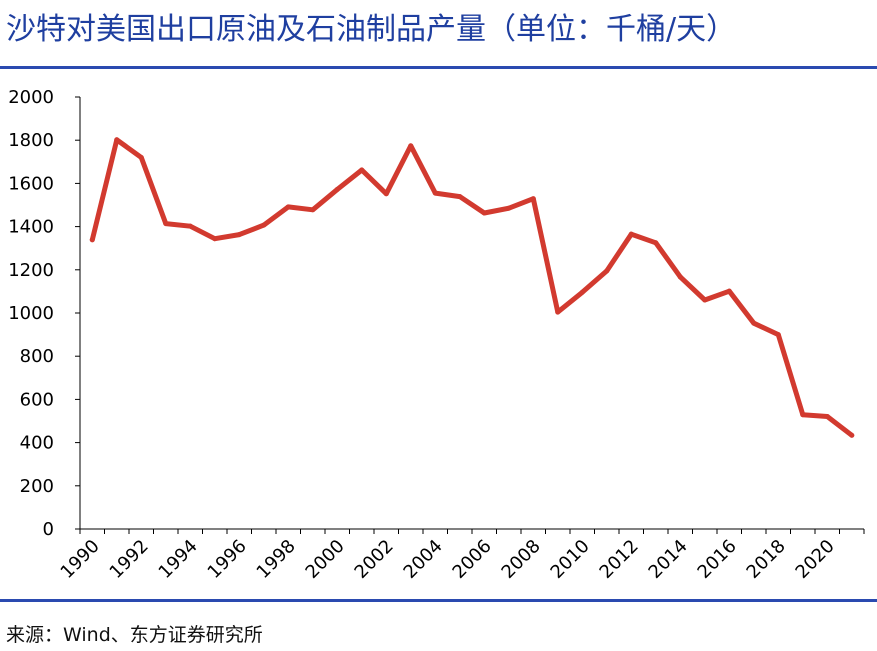  I want to click on page-title: 沙特对美国出口原油及石油制品产量（单位：千桶/天）, so click(371, 29).